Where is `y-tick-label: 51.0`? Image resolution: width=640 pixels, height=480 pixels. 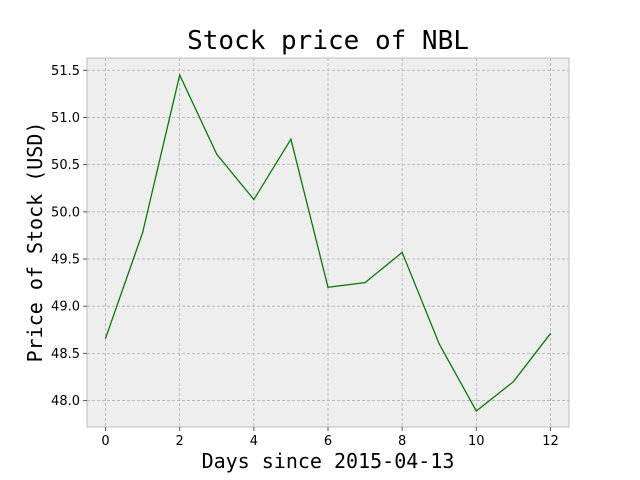 y-tick-label: 51.0 is located at coordinates (65, 118).